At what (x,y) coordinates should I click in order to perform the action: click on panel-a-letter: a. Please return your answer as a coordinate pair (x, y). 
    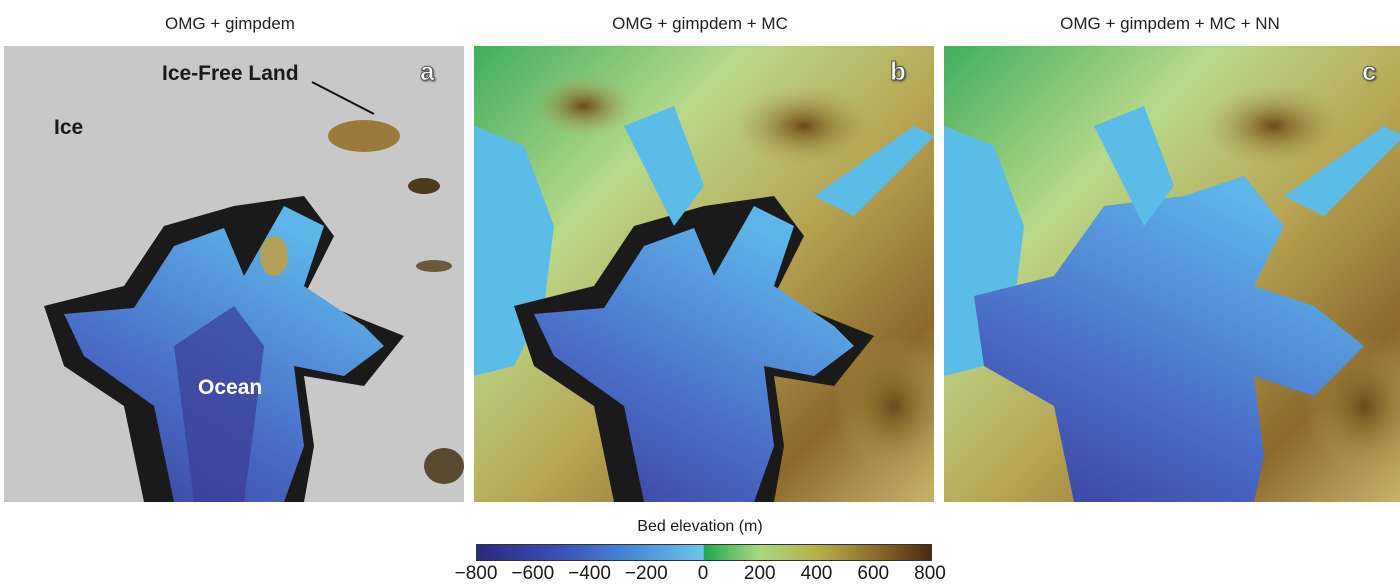
    Looking at the image, I should click on (427, 71).